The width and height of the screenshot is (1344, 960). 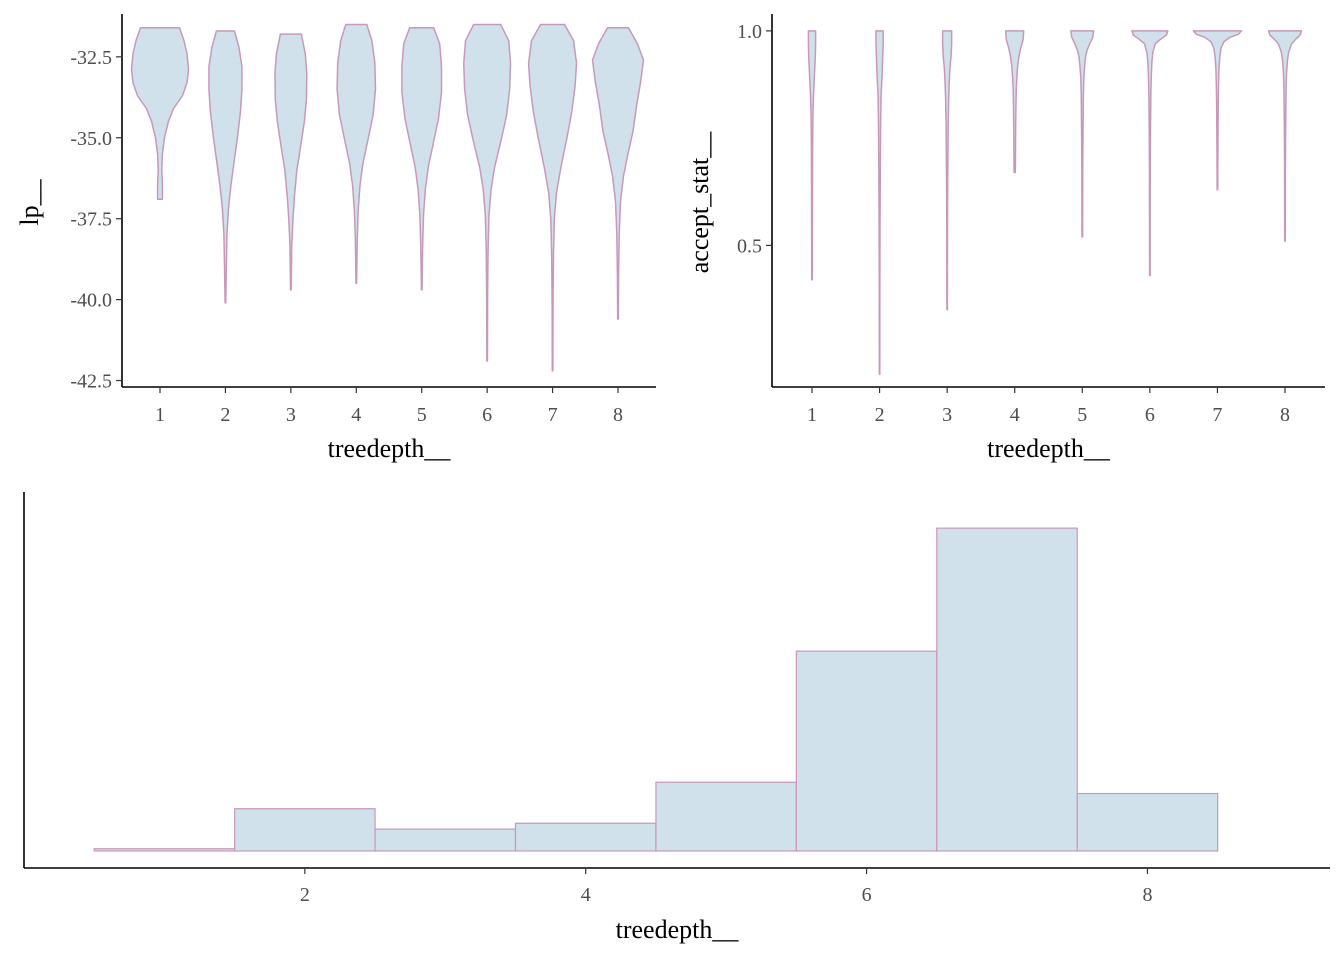 What do you see at coordinates (749, 246) in the screenshot?
I see `y-tick-label: 0.5` at bounding box center [749, 246].